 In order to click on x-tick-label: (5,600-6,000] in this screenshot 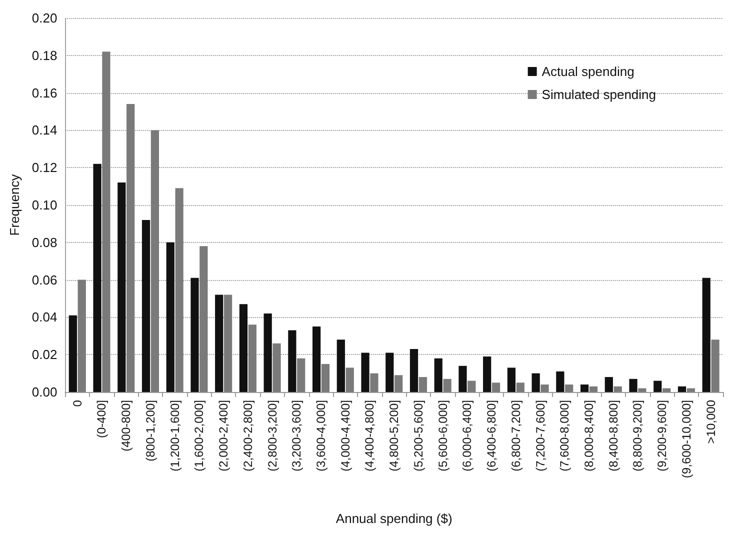, I will do `click(443, 436)`.